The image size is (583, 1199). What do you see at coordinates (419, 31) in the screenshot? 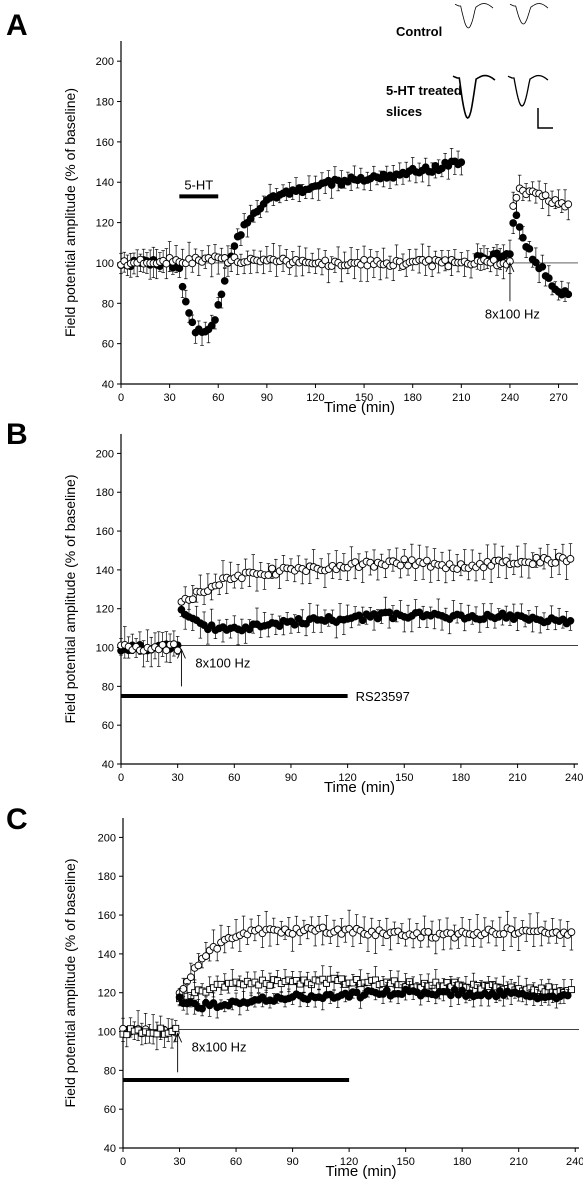
I see `inset-control-label: Control` at bounding box center [419, 31].